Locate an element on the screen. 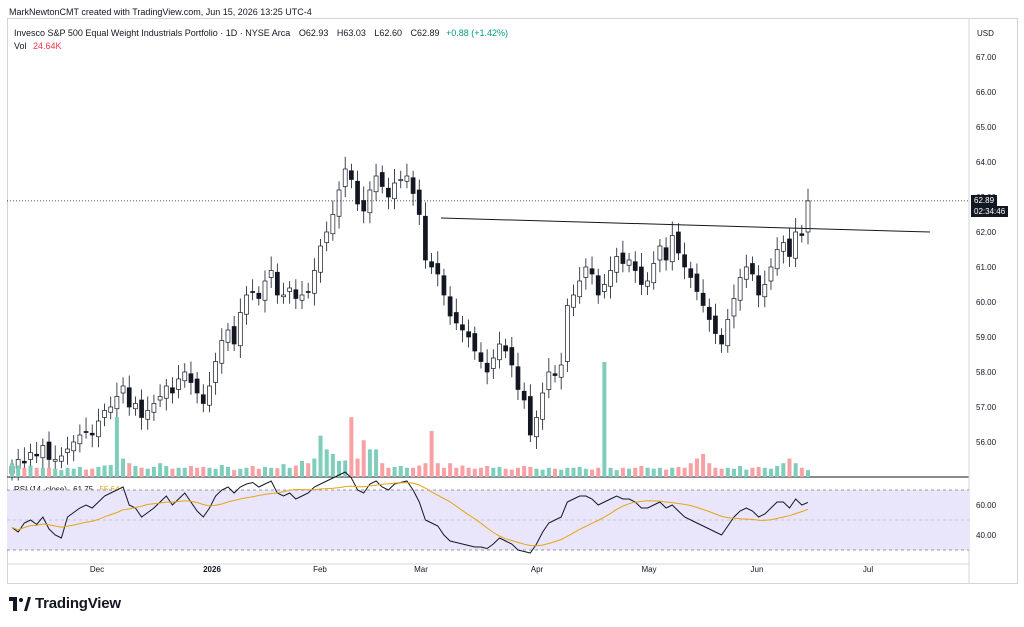 The height and width of the screenshot is (627, 1024). low-value: L62.60 is located at coordinates (388, 33).